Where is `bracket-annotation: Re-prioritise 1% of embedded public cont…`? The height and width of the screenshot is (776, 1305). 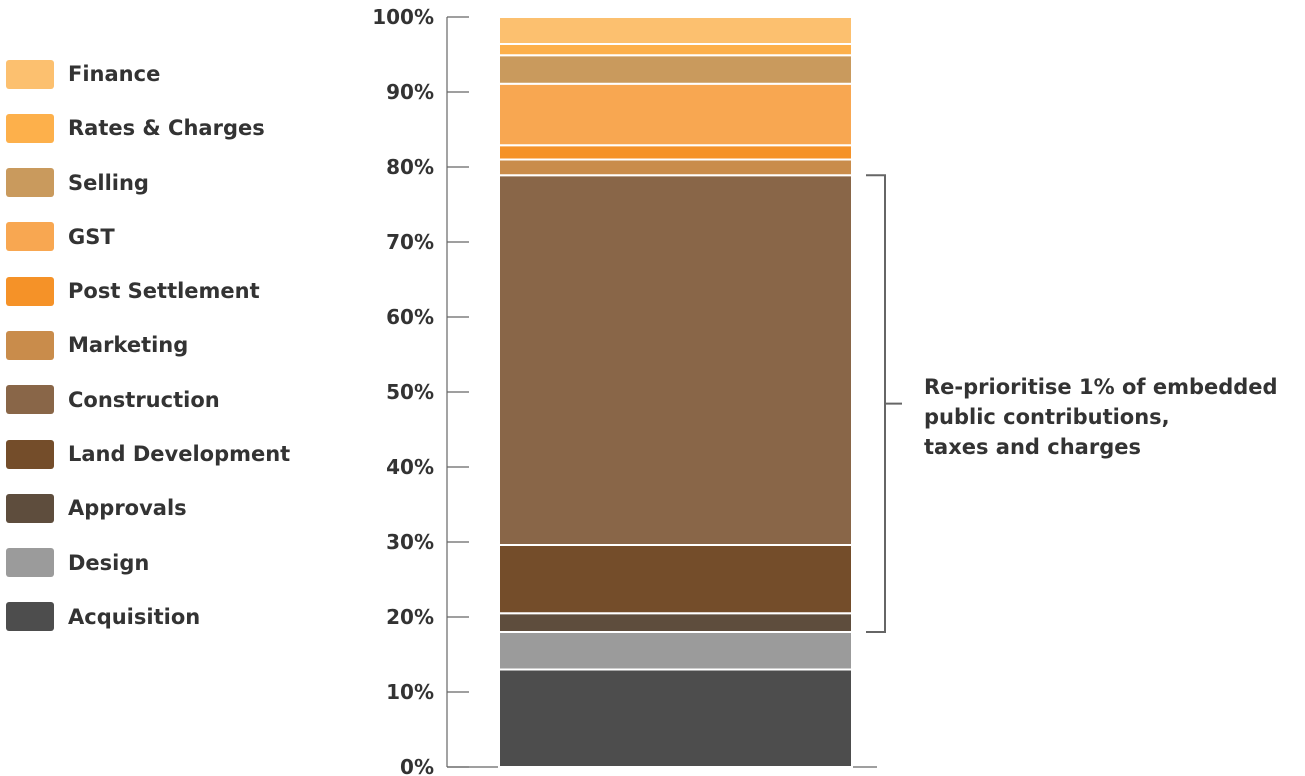 bracket-annotation: Re-prioritise 1% of embedded public cont… is located at coordinates (1114, 417).